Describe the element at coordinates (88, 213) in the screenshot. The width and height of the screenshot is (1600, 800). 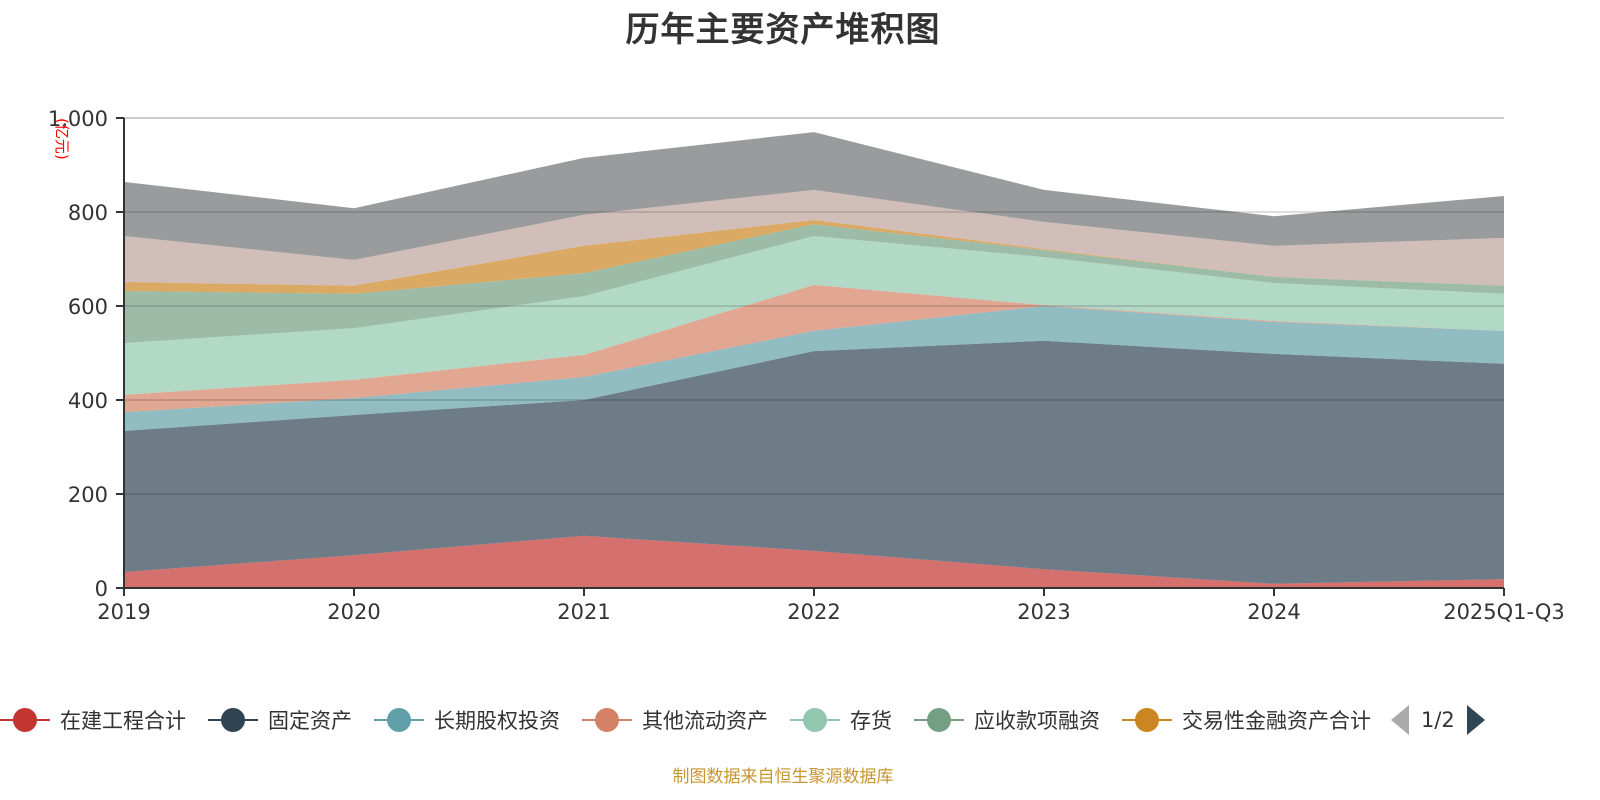
I see `y-tick-label: 800` at that location.